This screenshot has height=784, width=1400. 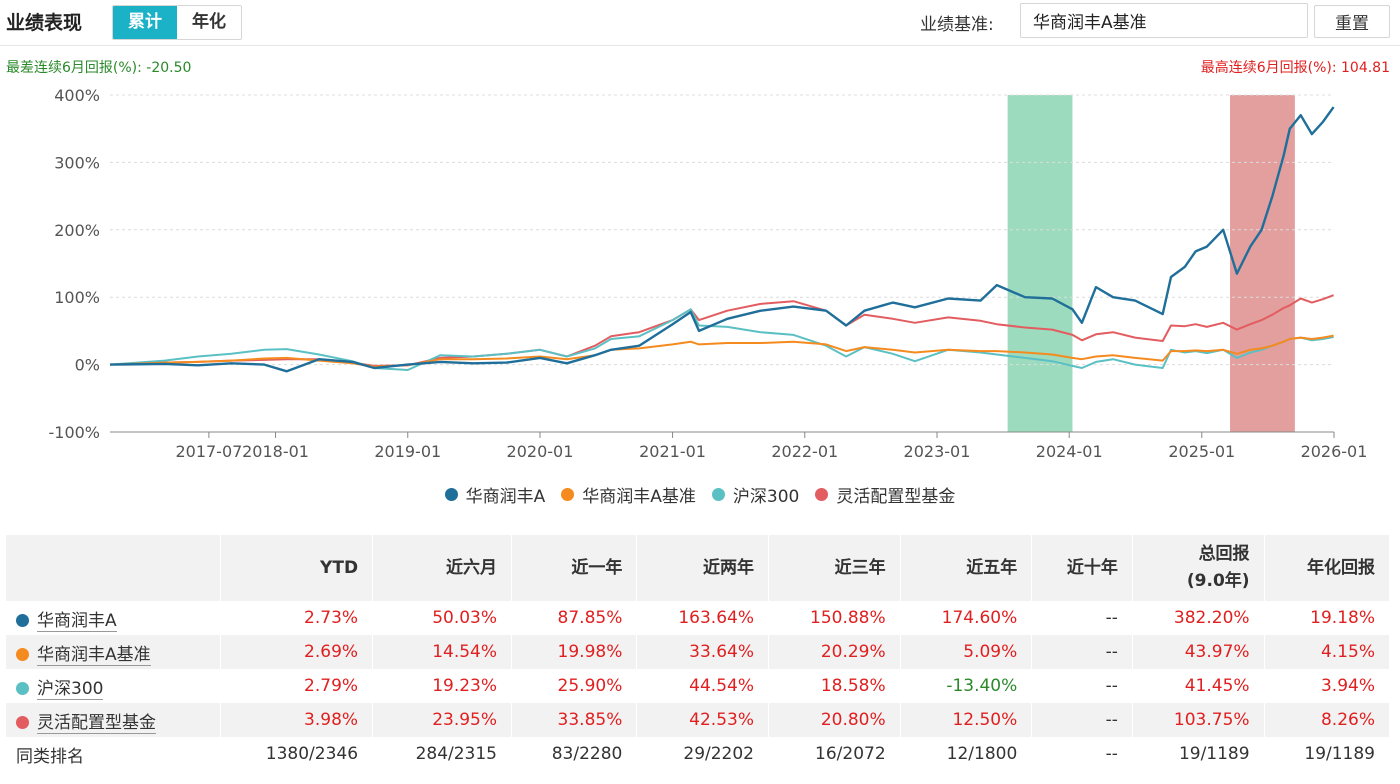 I want to click on value-cell: 50.03%, so click(x=442, y=618).